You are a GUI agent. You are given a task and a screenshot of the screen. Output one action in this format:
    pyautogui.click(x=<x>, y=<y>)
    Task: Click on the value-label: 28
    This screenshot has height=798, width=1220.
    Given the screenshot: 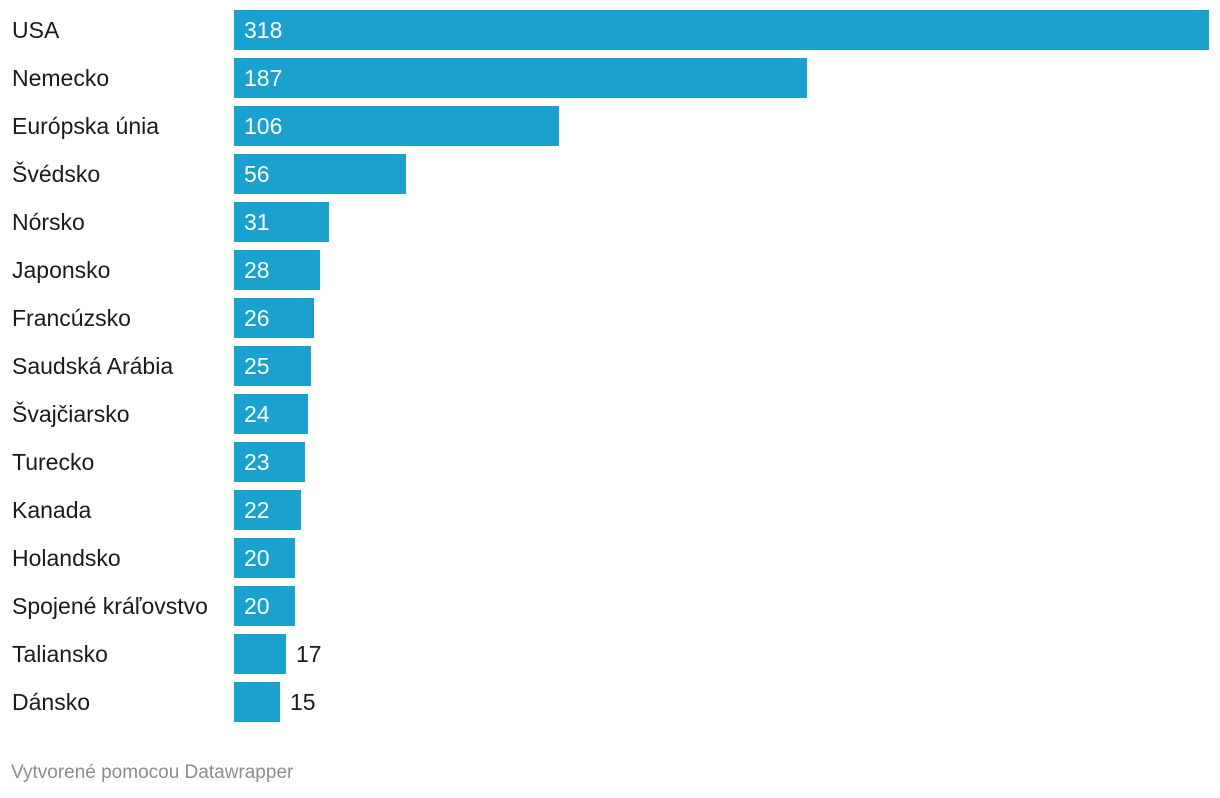 What is the action you would take?
    pyautogui.click(x=257, y=270)
    